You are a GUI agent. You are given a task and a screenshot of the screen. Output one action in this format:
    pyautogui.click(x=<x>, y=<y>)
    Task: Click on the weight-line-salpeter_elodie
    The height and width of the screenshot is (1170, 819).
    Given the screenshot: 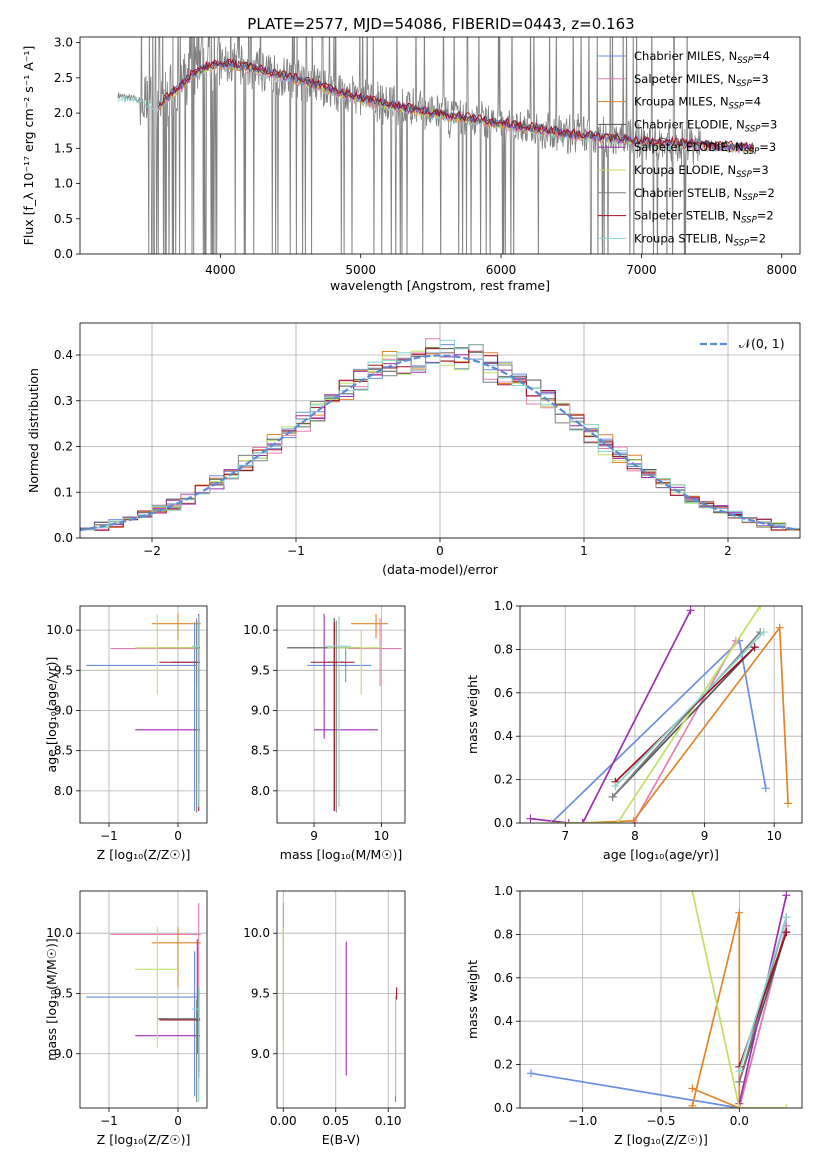 What is the action you would take?
    pyautogui.click(x=611, y=716)
    